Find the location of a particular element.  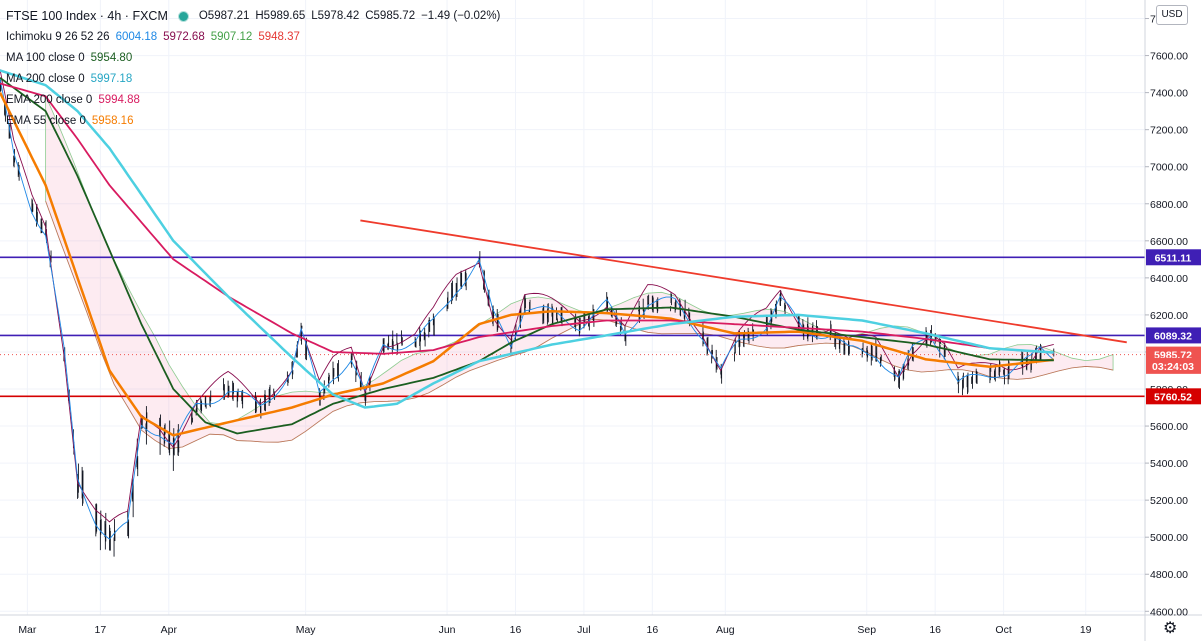

y-tick-label: 6600.00 is located at coordinates (1169, 242).